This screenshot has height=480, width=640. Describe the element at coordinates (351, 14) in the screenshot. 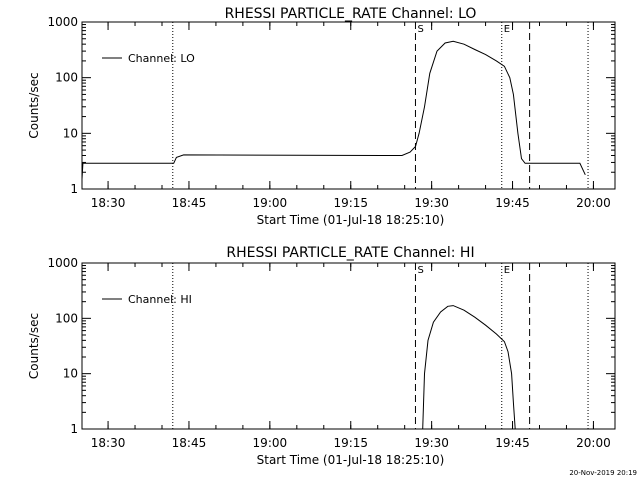

I see `chart-title: RHESSI PARTICLE_RATE Channel: LO` at that location.